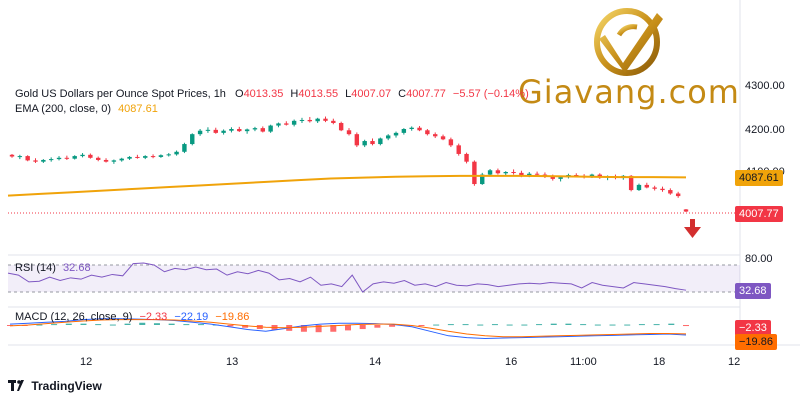 This screenshot has width=800, height=400. What do you see at coordinates (753, 291) in the screenshot?
I see `rsi-badge: 32.68` at bounding box center [753, 291].